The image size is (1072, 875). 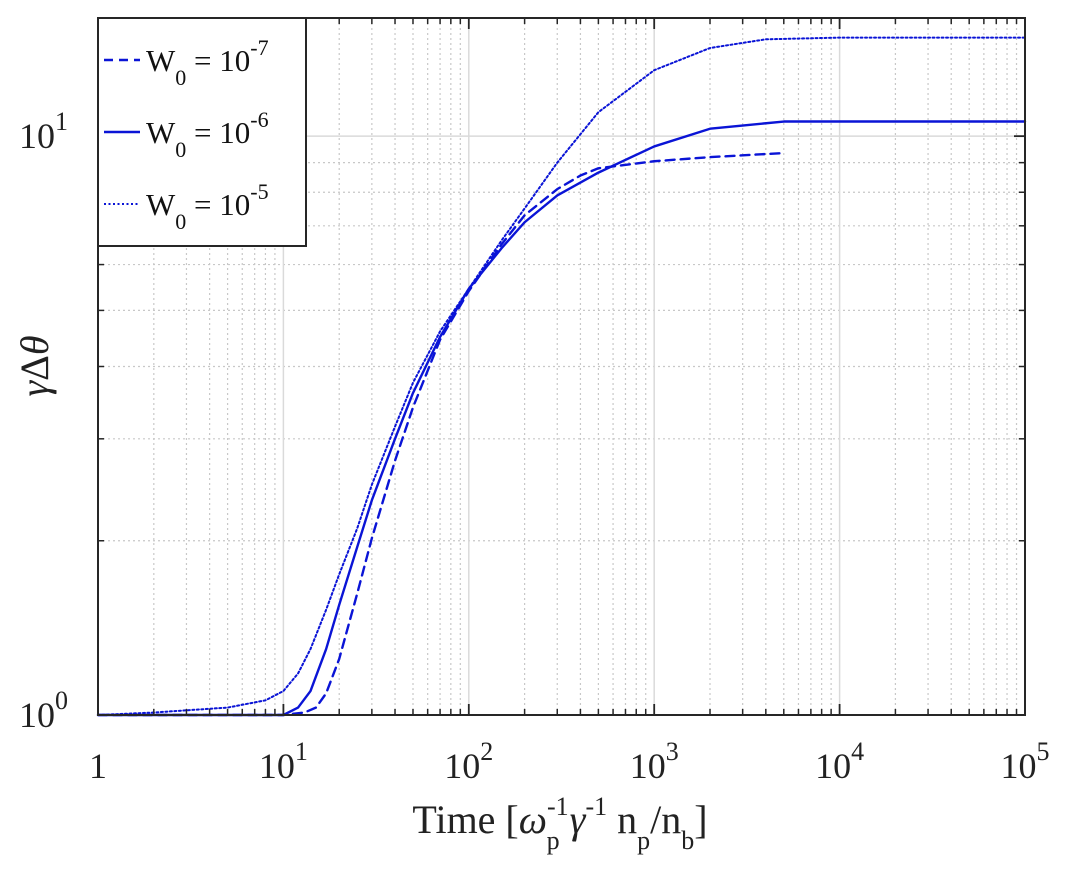 I want to click on x-tick-label: 10⁵, so click(x=1025, y=761).